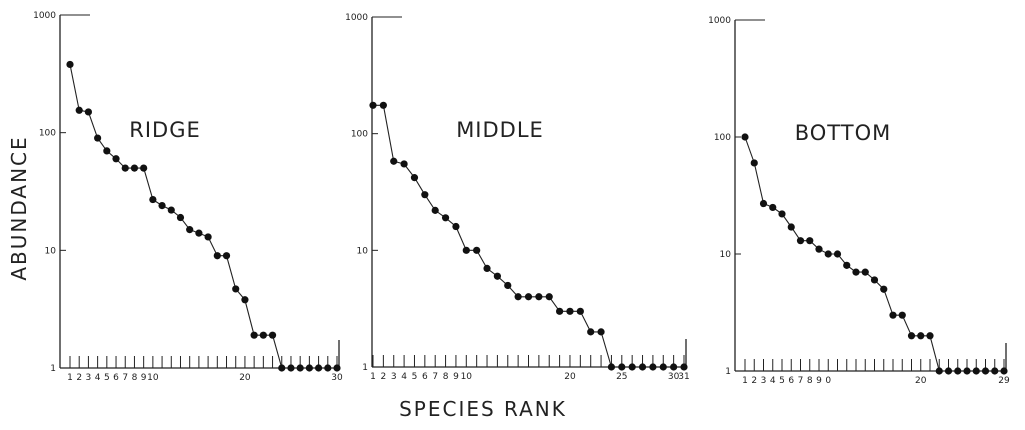 This screenshot has height=430, width=1025. What do you see at coordinates (483, 409) in the screenshot?
I see `x-axis-title: SPECIES RANK` at bounding box center [483, 409].